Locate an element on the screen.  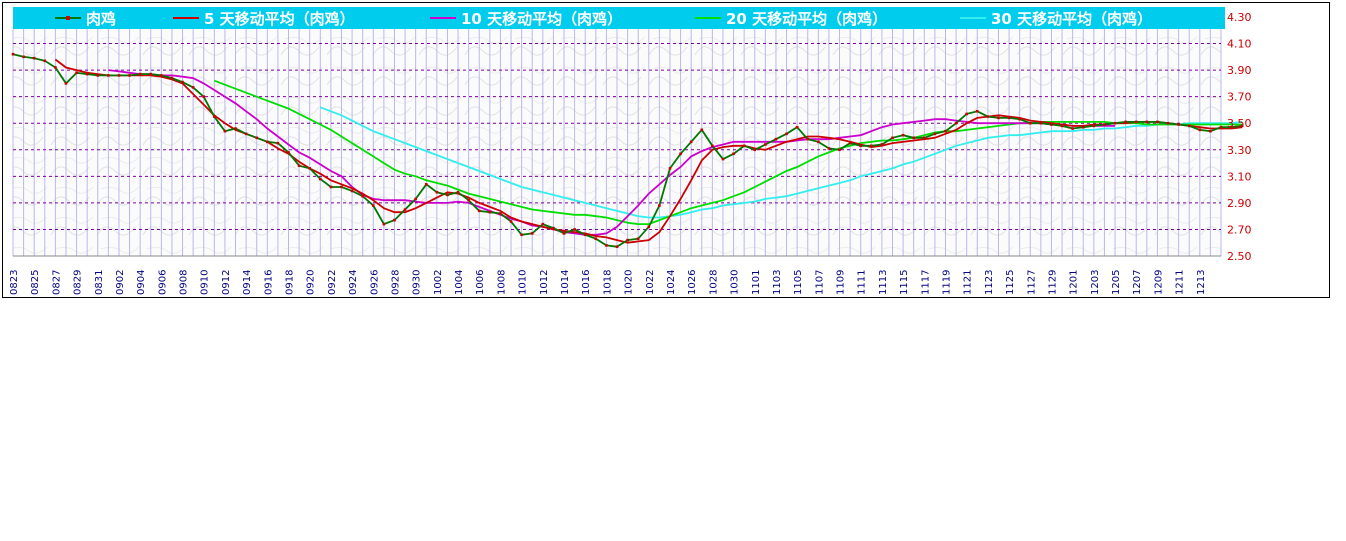
series-line is located at coordinates (781, 162).